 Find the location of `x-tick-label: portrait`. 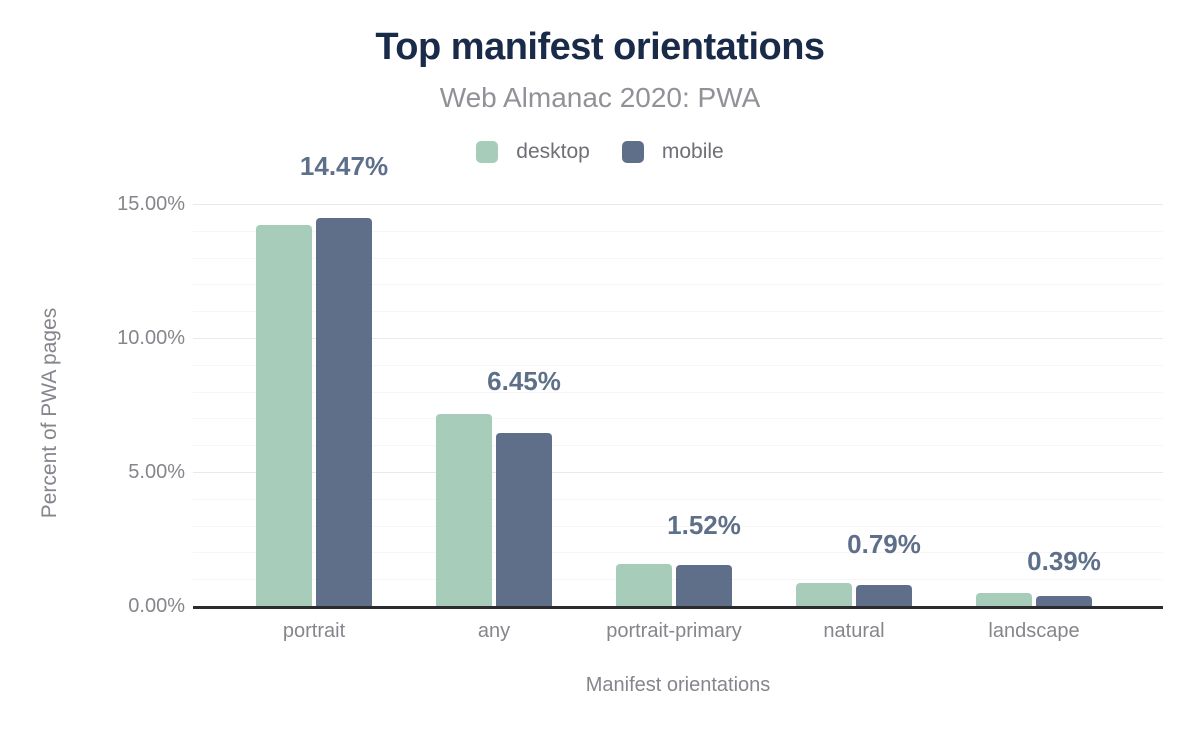

x-tick-label: portrait is located at coordinates (314, 631).